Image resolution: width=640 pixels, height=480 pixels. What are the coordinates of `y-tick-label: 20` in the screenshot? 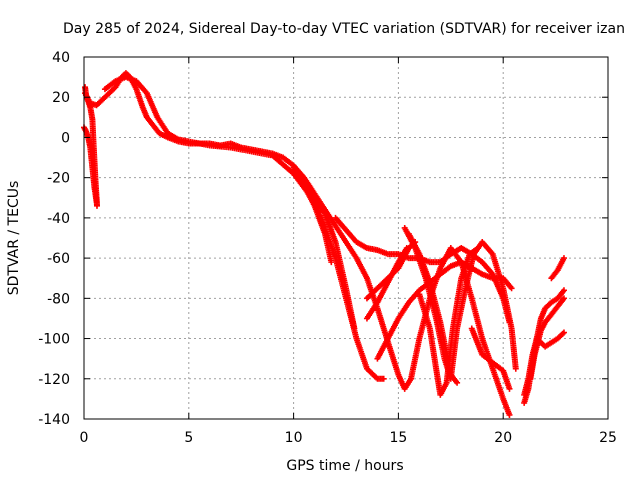 It's located at (61, 98).